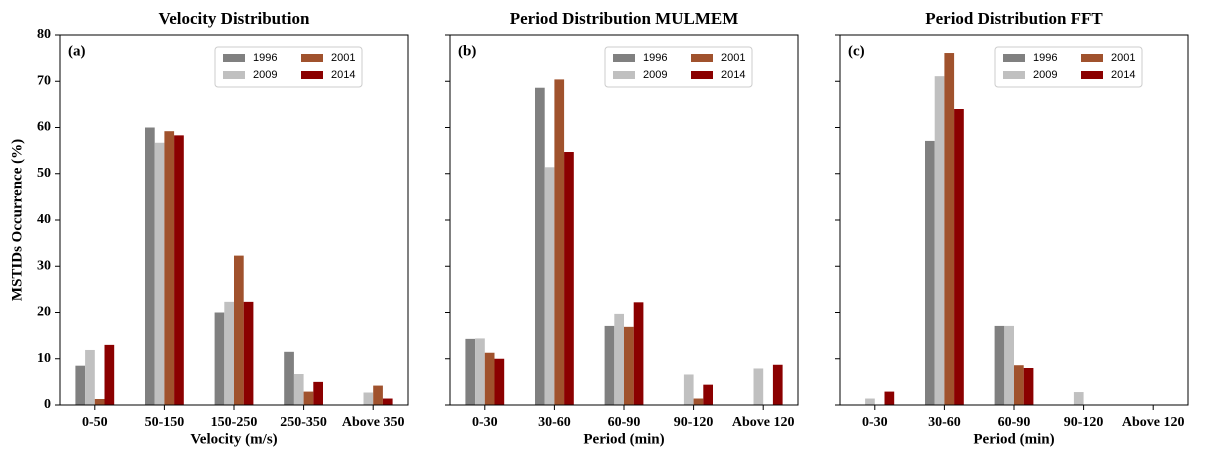 Image resolution: width=1205 pixels, height=452 pixels. What do you see at coordinates (856, 51) in the screenshot?
I see `panel-label: (c)` at bounding box center [856, 51].